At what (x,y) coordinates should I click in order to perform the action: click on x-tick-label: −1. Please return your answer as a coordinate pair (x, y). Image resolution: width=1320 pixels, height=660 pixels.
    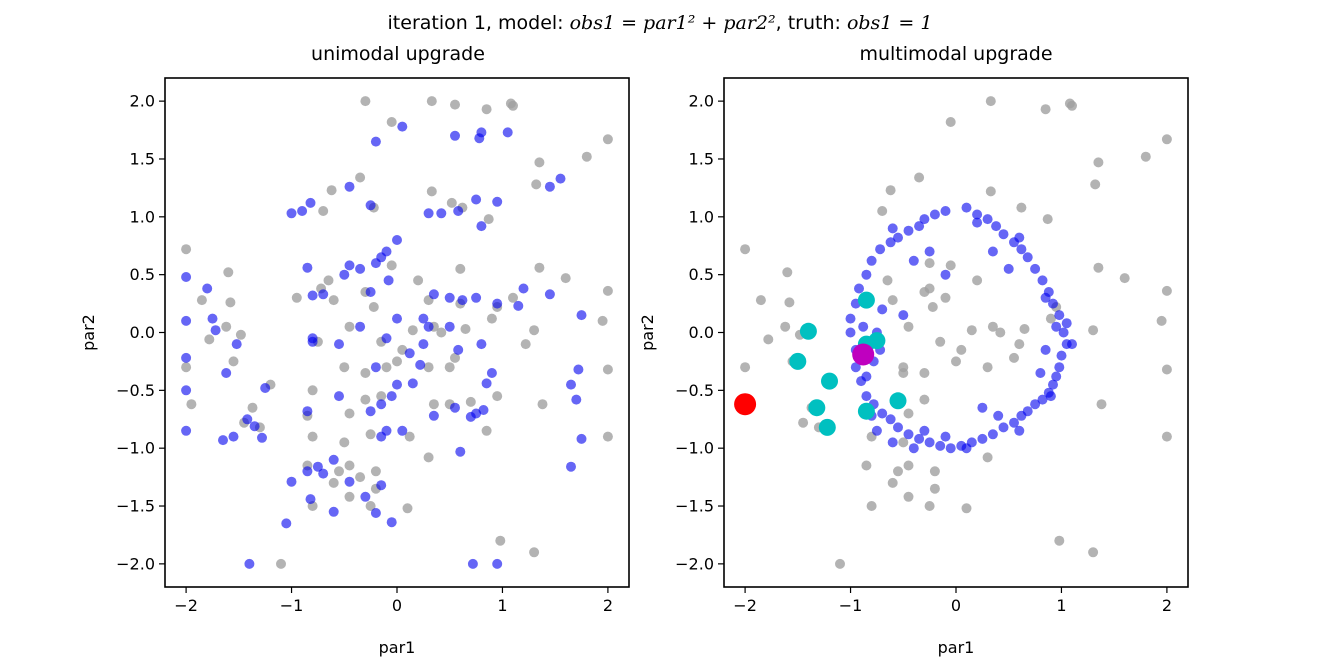
    Looking at the image, I should click on (292, 605).